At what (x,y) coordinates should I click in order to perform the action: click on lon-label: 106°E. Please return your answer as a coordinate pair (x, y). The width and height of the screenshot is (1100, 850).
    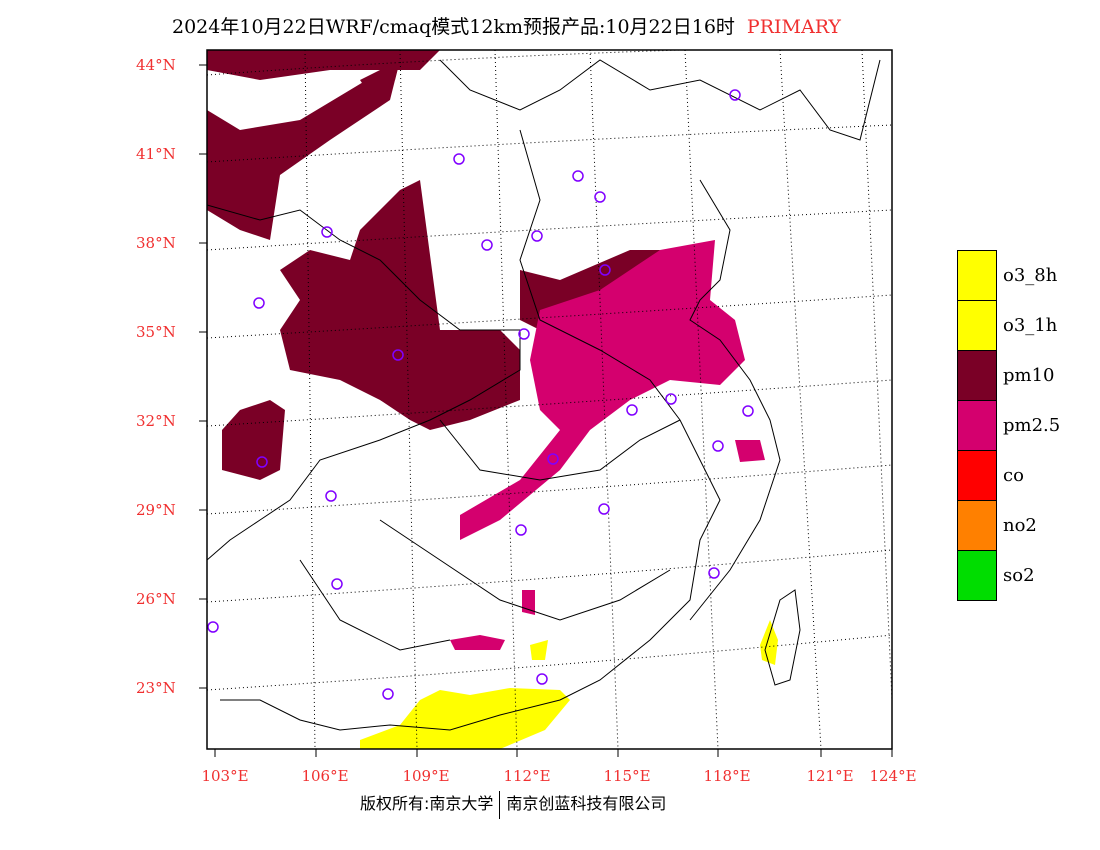
    Looking at the image, I should click on (325, 776).